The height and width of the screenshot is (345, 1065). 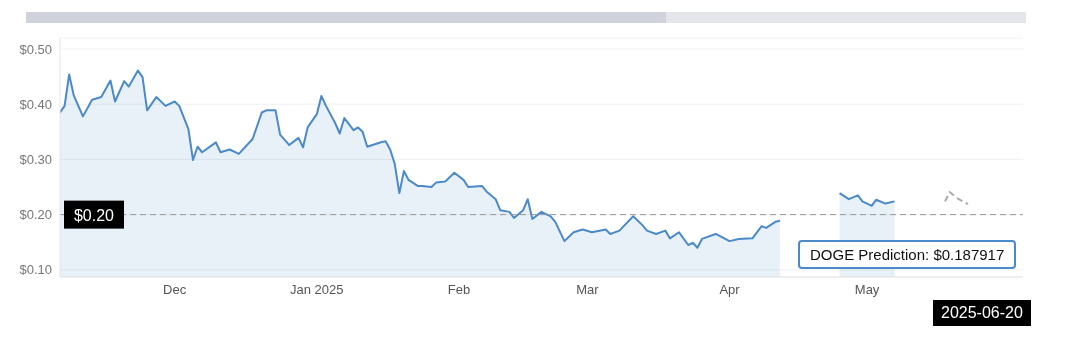 What do you see at coordinates (317, 290) in the screenshot?
I see `x-tick-label: Jan 2025` at bounding box center [317, 290].